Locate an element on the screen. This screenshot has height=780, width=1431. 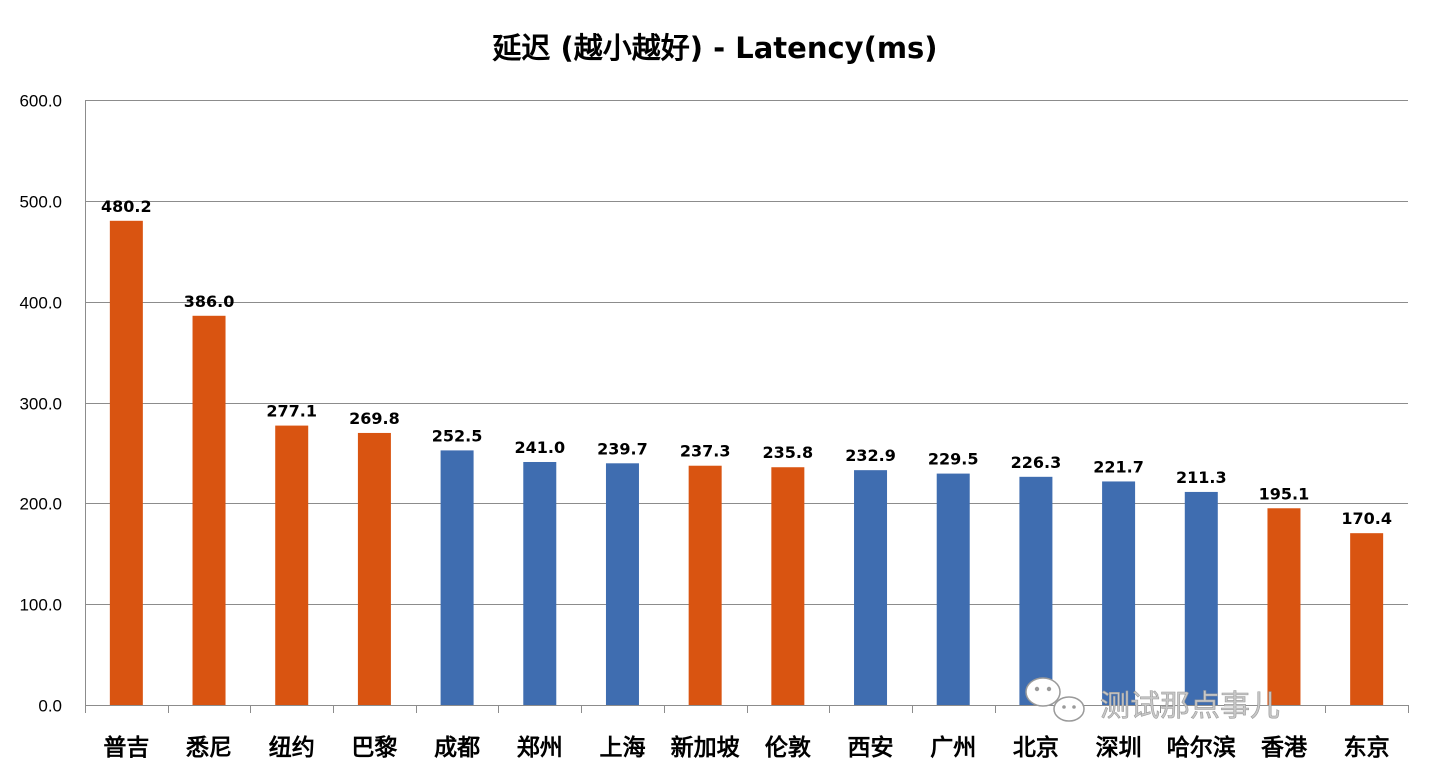
data-label: 241.0 is located at coordinates (539, 447).